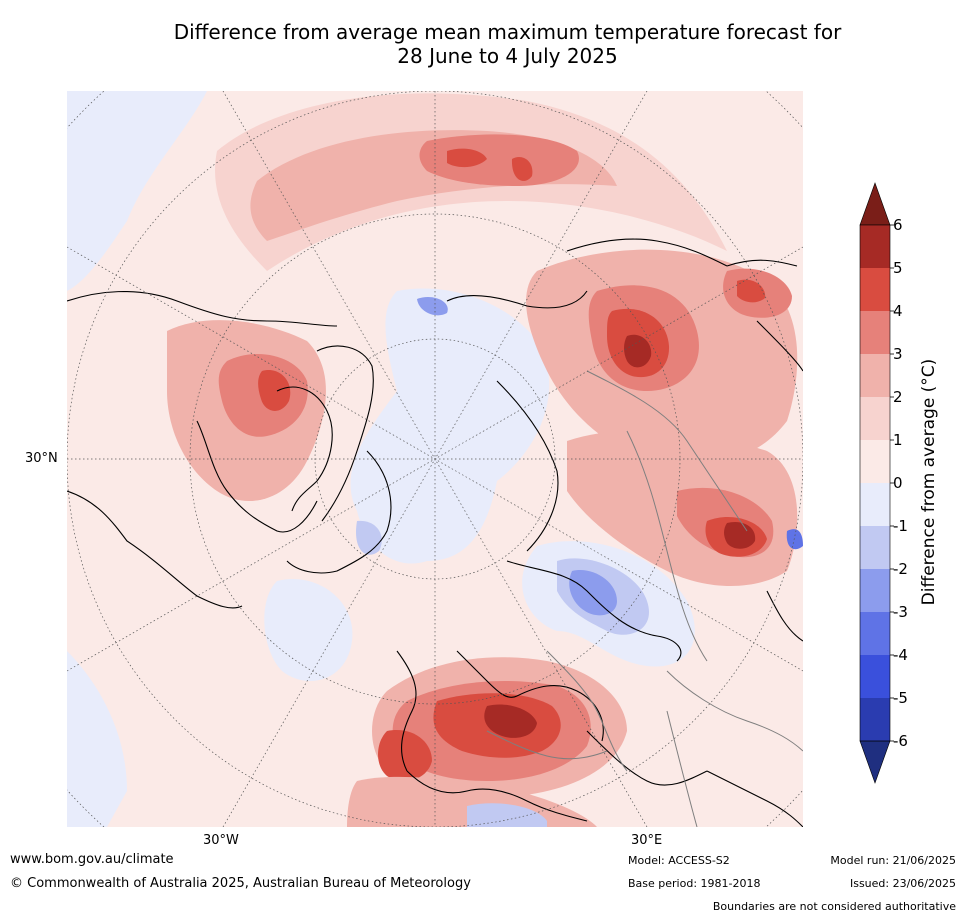 The width and height of the screenshot is (965, 919). Describe the element at coordinates (900, 741) in the screenshot. I see `colorbar-tick-label: -6` at that location.